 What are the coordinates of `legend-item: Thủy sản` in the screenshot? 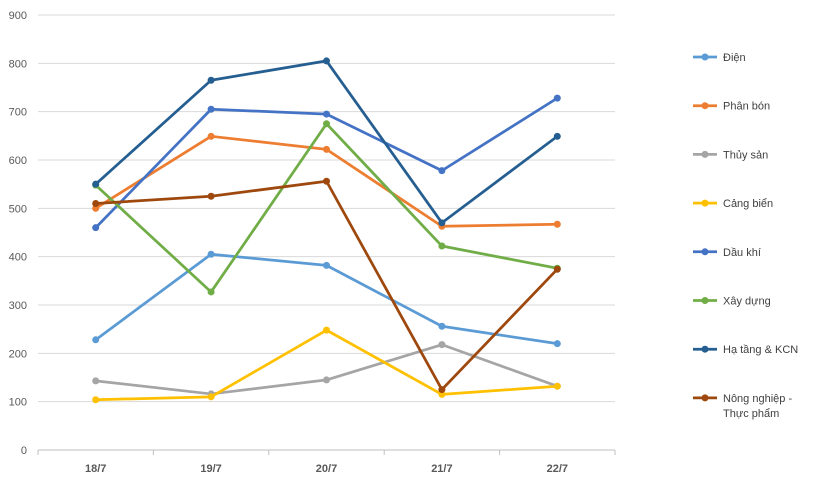 It's located at (730, 155).